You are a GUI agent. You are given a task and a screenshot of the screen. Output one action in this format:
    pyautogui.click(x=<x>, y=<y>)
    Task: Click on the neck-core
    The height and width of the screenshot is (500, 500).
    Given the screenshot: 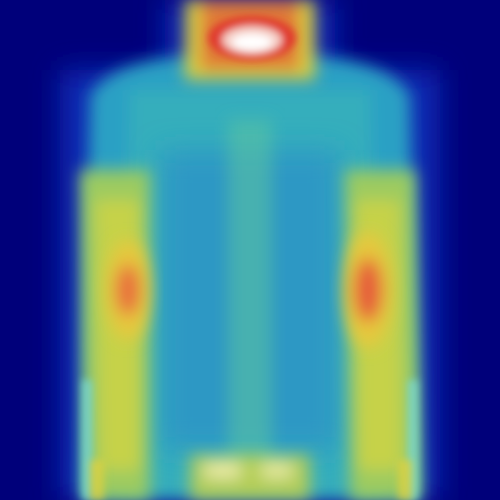 What is the action you would take?
    pyautogui.click(x=252, y=38)
    